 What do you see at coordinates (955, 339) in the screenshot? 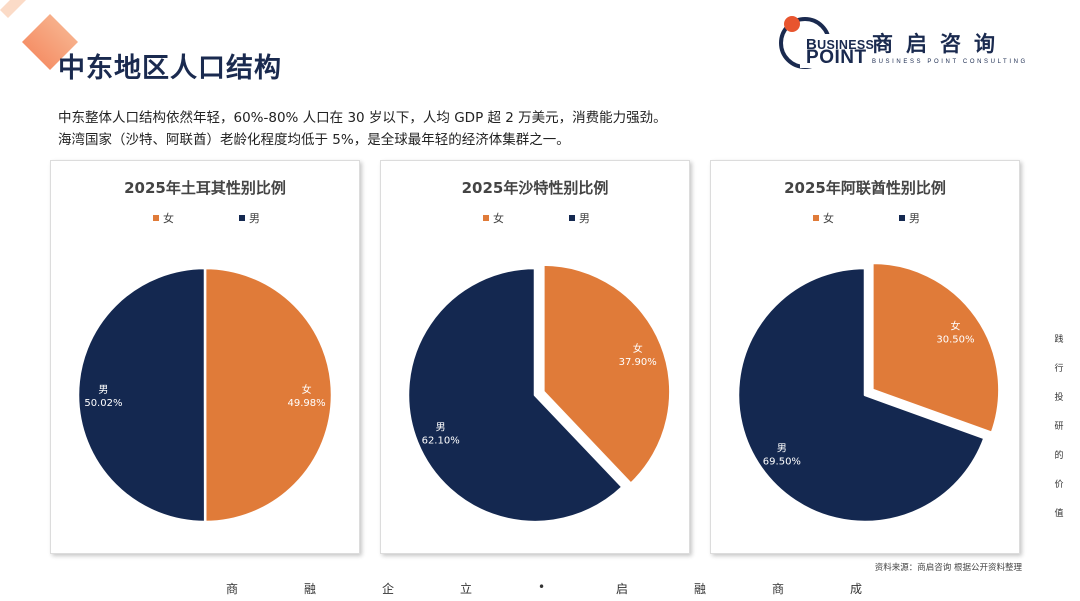
I see `data-label-value: 30.50%` at bounding box center [955, 339].